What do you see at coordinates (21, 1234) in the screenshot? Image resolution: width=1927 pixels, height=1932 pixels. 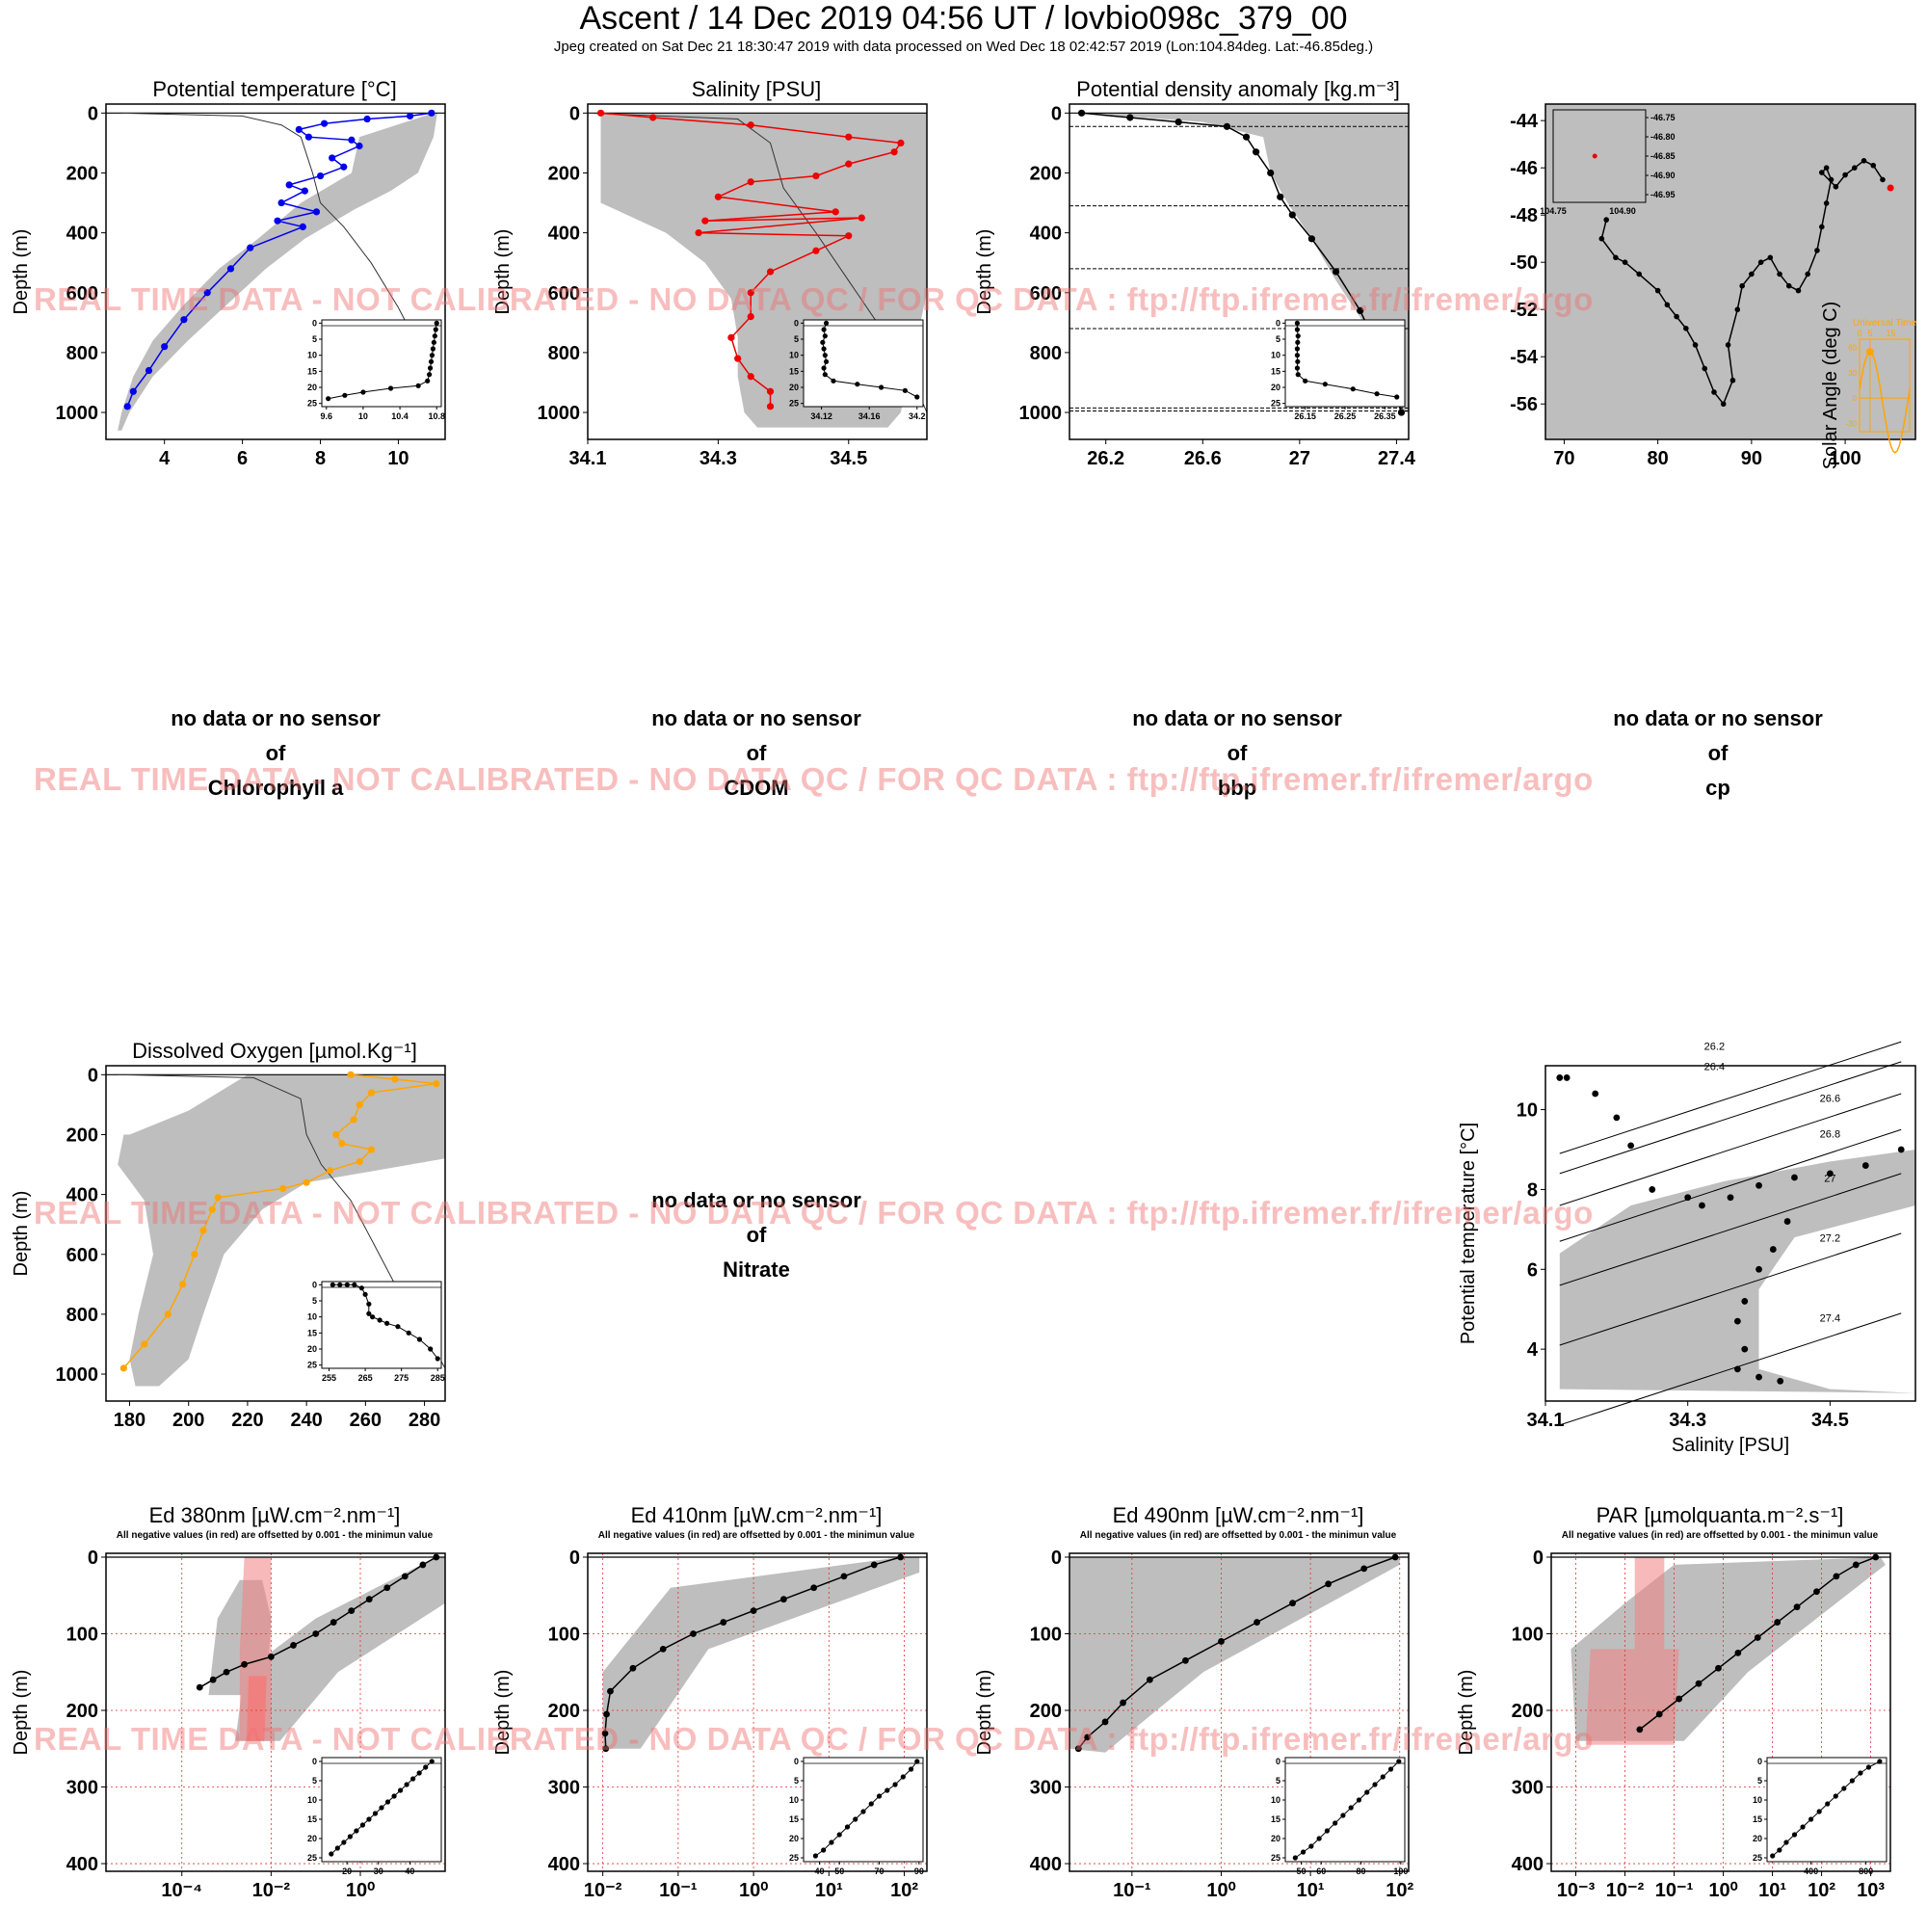 I see `oxygen-y-label: Depth (m)` at bounding box center [21, 1234].